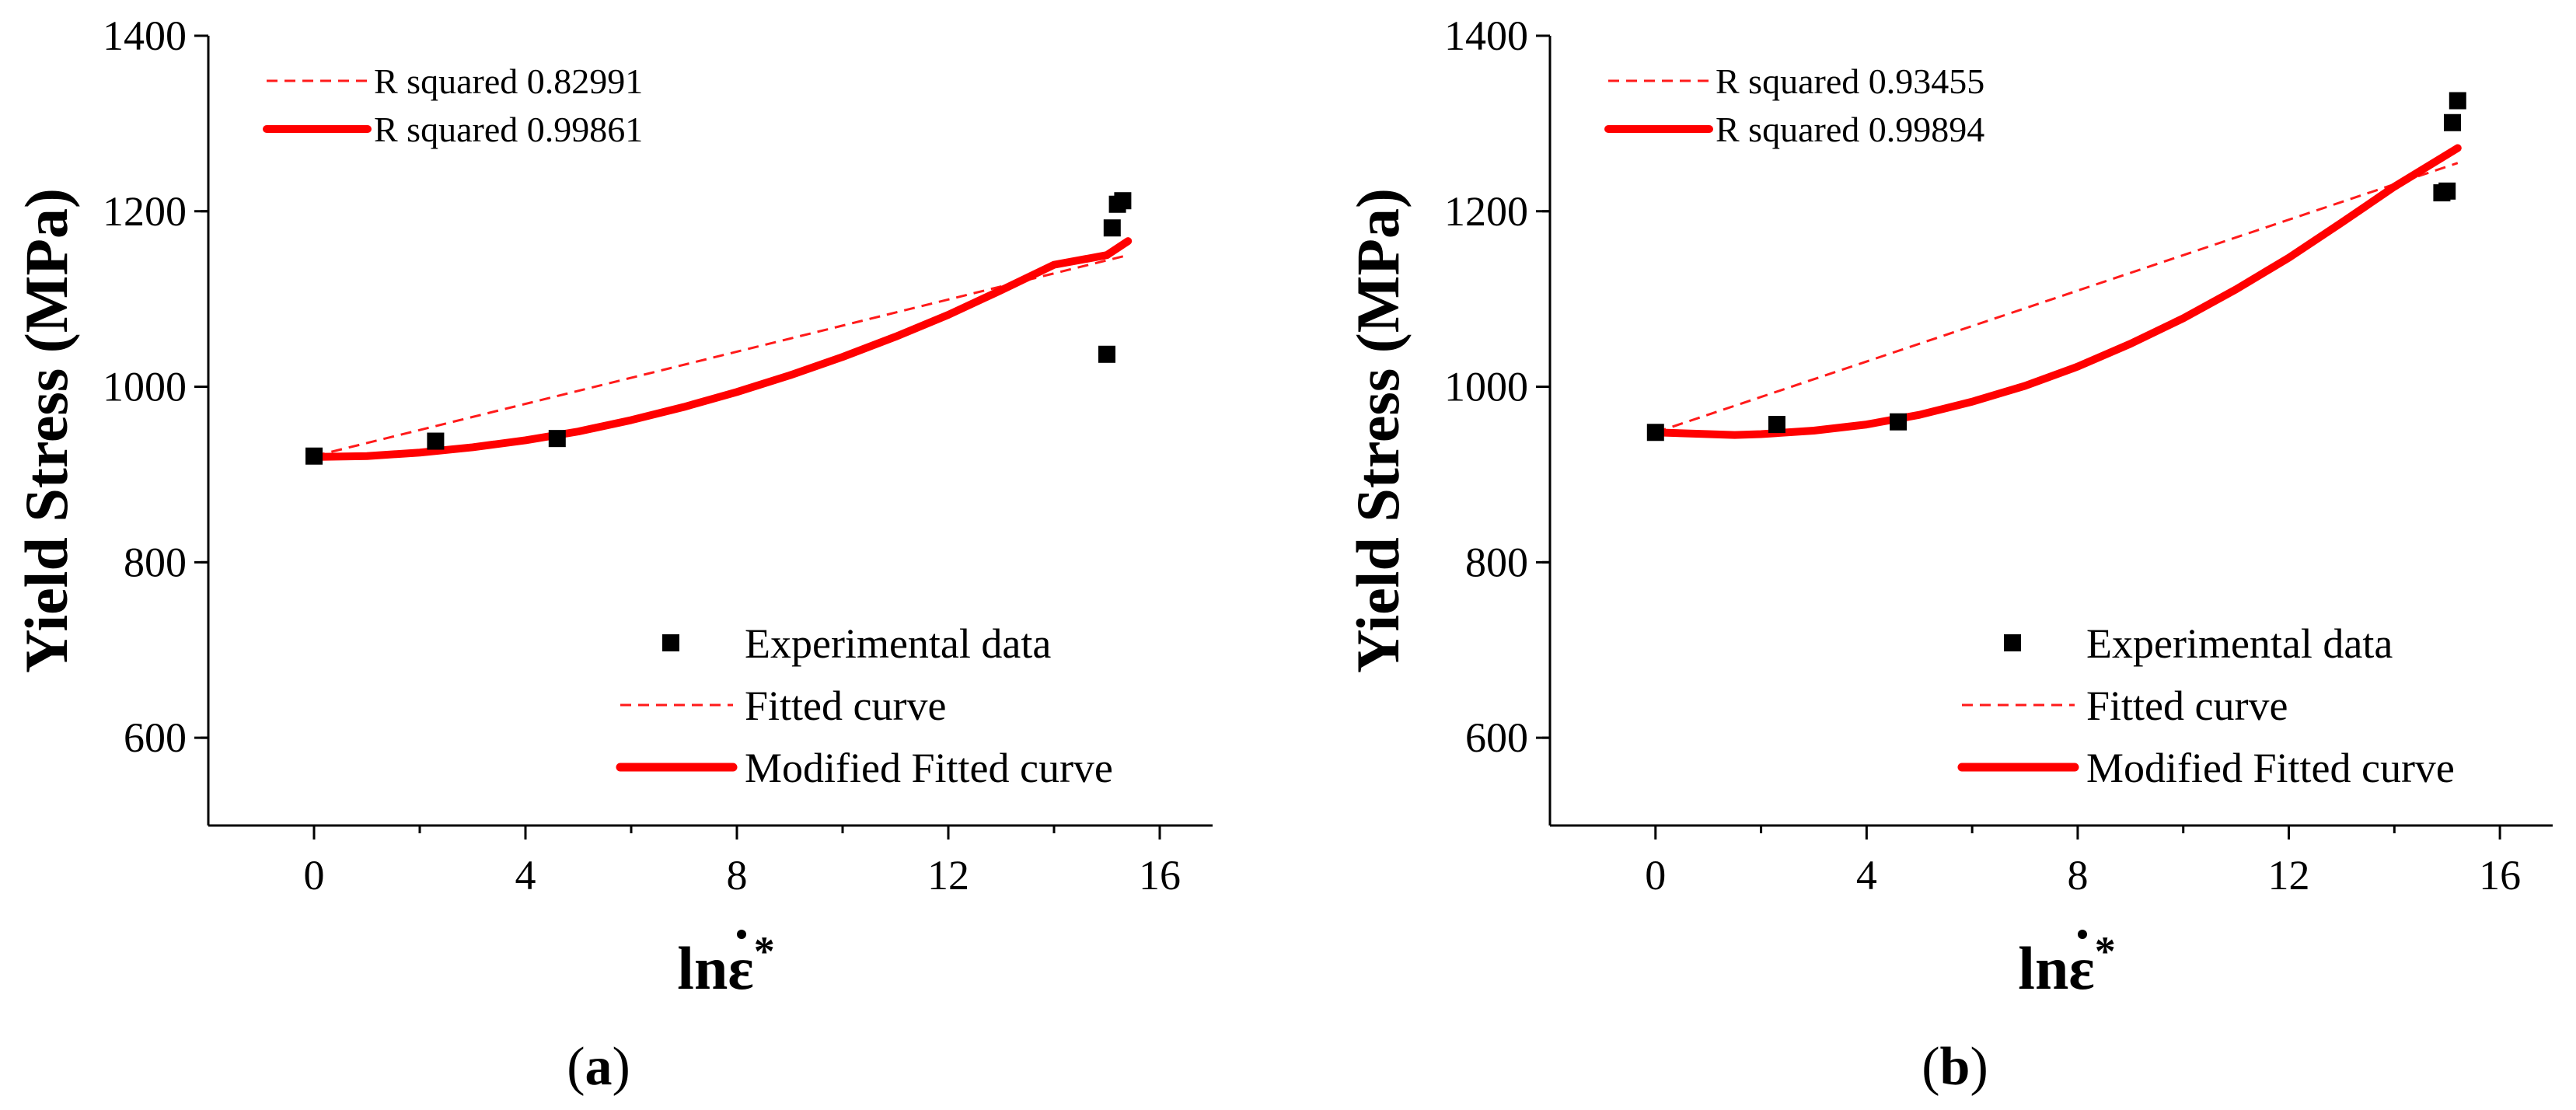 This screenshot has width=2576, height=1110. I want to click on panel-tag: (a), so click(599, 1067).